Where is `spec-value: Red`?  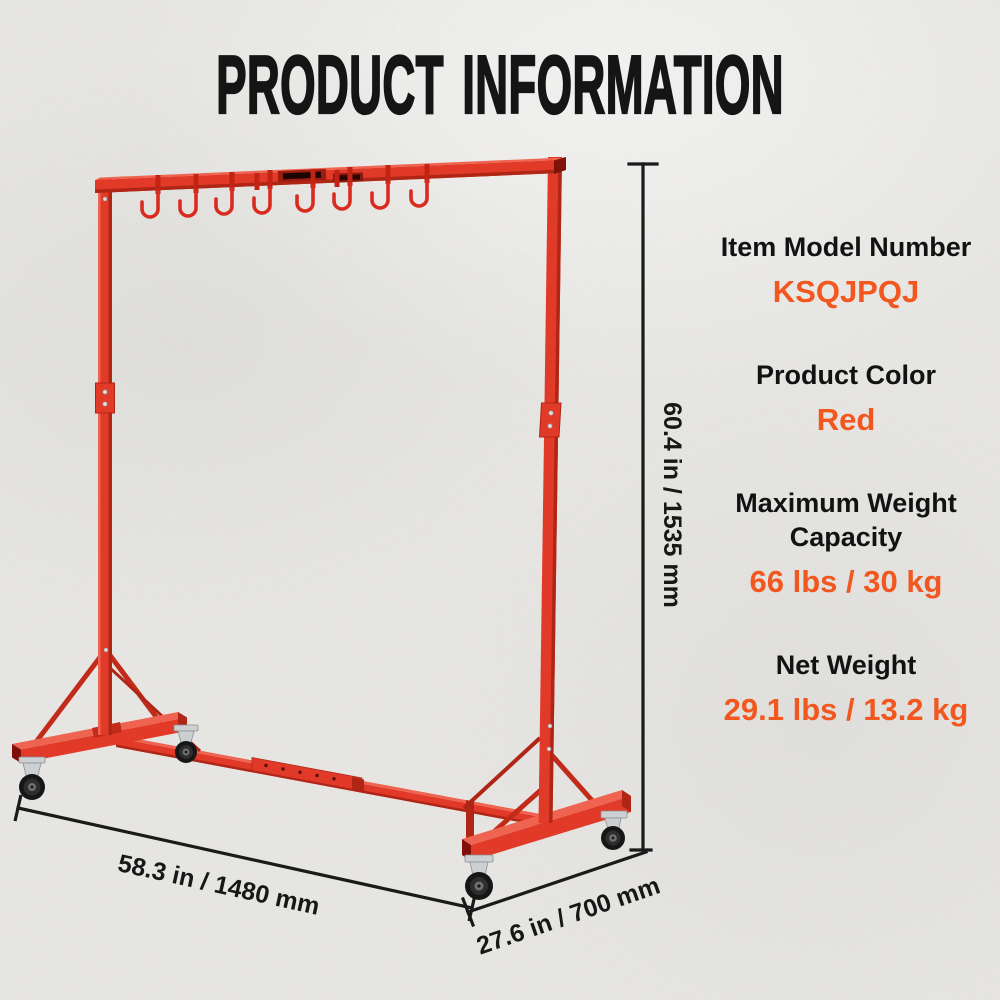 spec-value: Red is located at coordinates (846, 419).